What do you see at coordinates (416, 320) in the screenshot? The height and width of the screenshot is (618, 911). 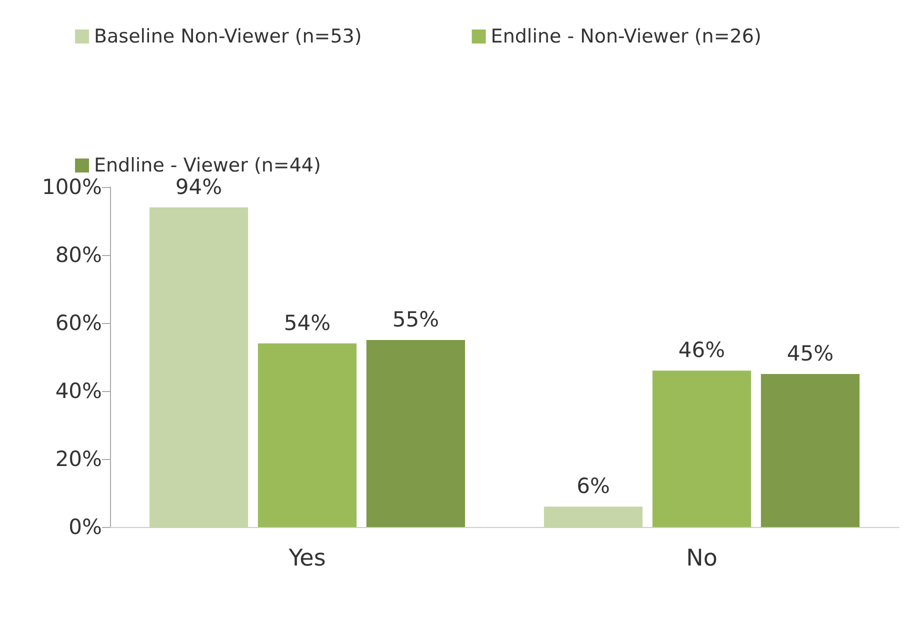 I see `data-label: 55%` at bounding box center [416, 320].